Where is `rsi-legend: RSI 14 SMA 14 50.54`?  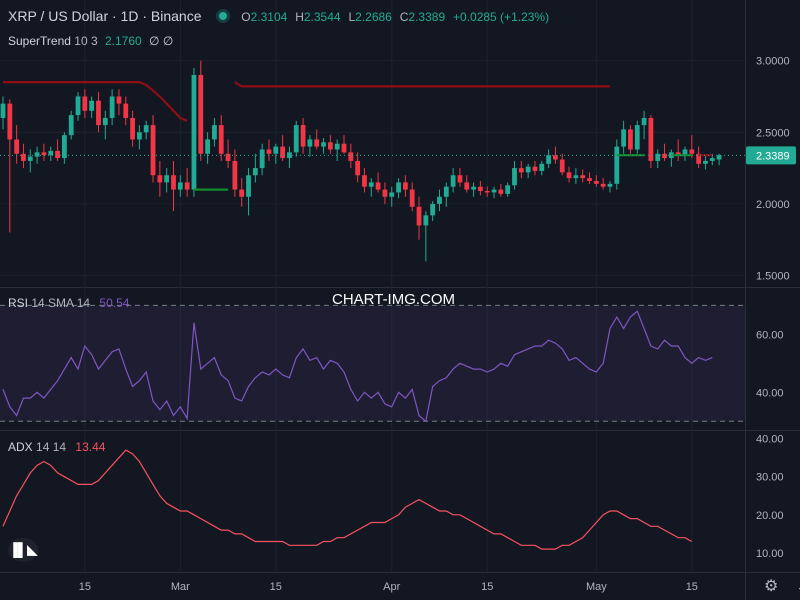
rsi-legend: RSI 14 SMA 14 50.54 is located at coordinates (68, 303).